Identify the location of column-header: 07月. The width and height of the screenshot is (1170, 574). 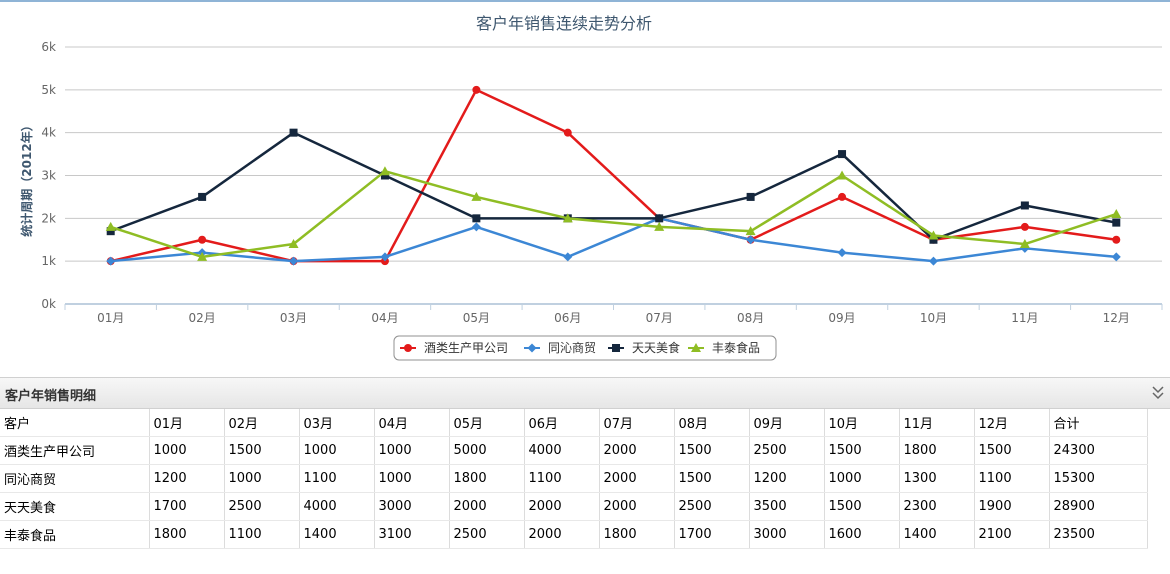
(637, 423).